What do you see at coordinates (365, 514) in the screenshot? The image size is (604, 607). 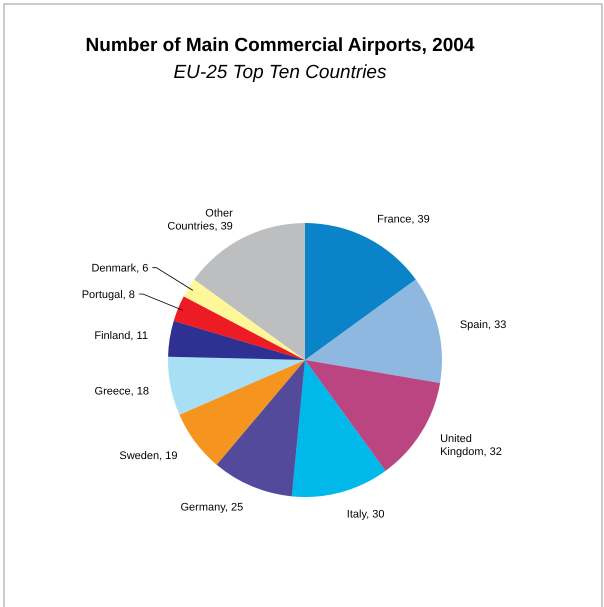 I see `slice-label: Italy, 30` at bounding box center [365, 514].